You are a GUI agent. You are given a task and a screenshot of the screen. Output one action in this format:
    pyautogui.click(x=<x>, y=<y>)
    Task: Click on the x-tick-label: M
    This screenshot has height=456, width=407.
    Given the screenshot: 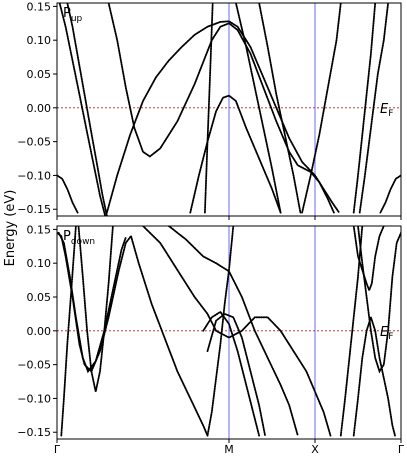 What is the action you would take?
    pyautogui.click(x=229, y=449)
    